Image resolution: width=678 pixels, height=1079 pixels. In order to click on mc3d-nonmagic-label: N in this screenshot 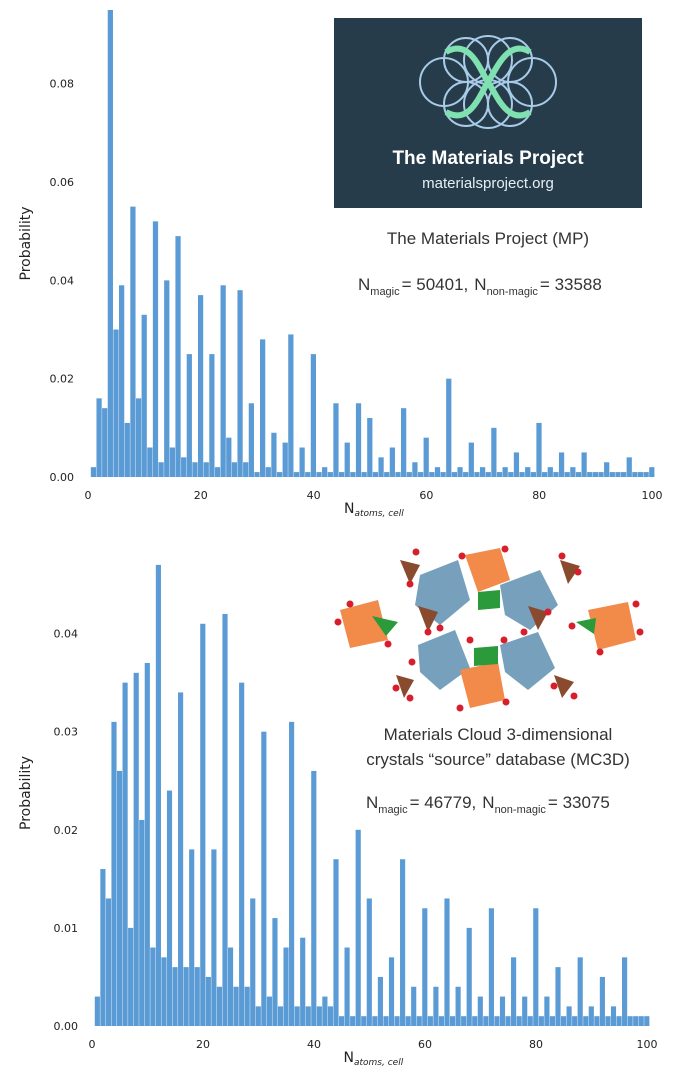, I will do `click(488, 802)`.